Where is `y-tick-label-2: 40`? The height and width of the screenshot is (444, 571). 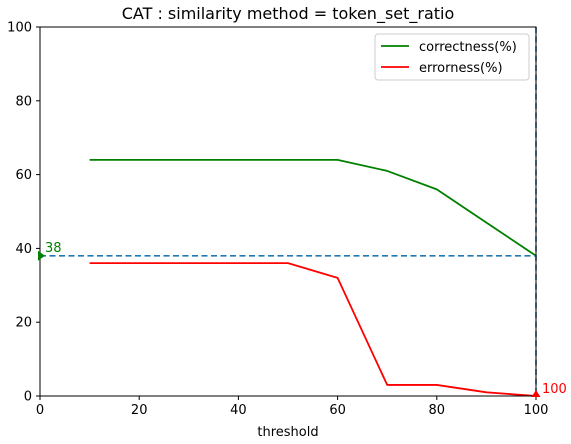 y-tick-label-2: 40 is located at coordinates (23, 249).